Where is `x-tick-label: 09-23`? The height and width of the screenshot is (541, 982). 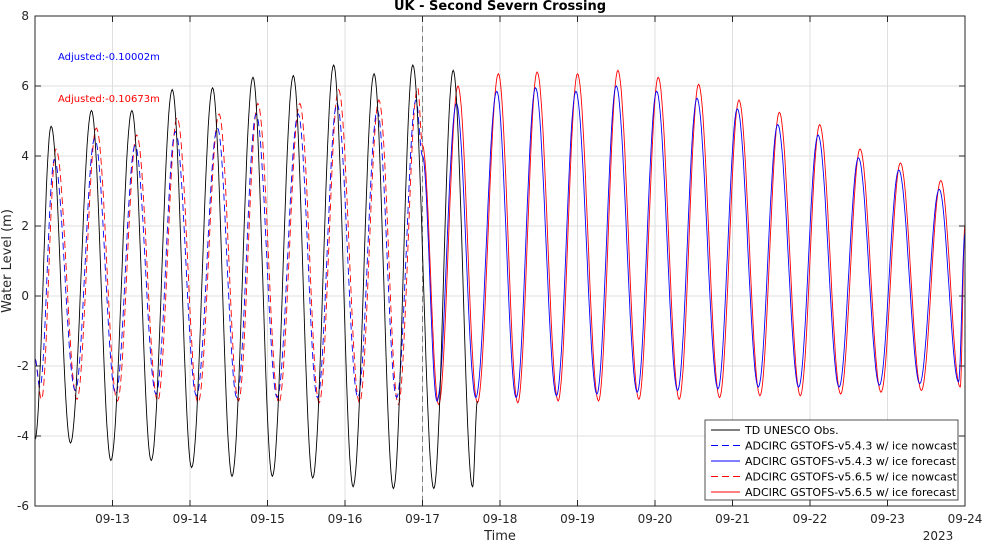
x-tick-label: 09-23 is located at coordinates (887, 519).